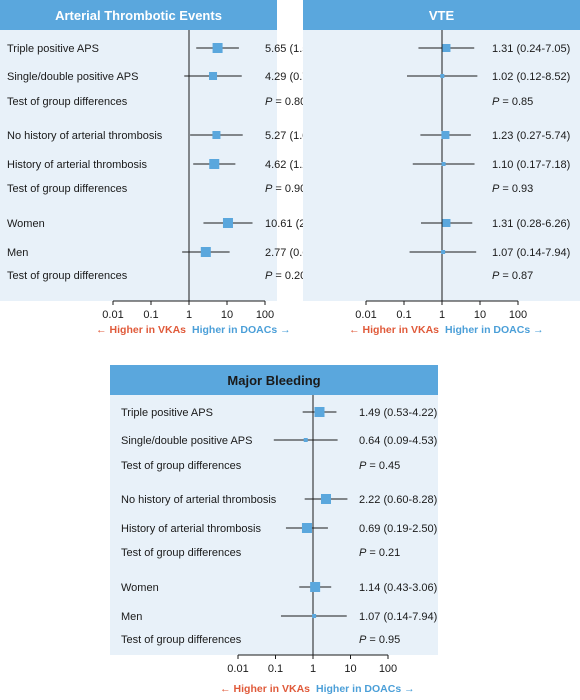 Image resolution: width=580 pixels, height=700 pixels. Describe the element at coordinates (398, 529) in the screenshot. I see `estimate-text: 0.69 (0.19-2.50)` at that location.